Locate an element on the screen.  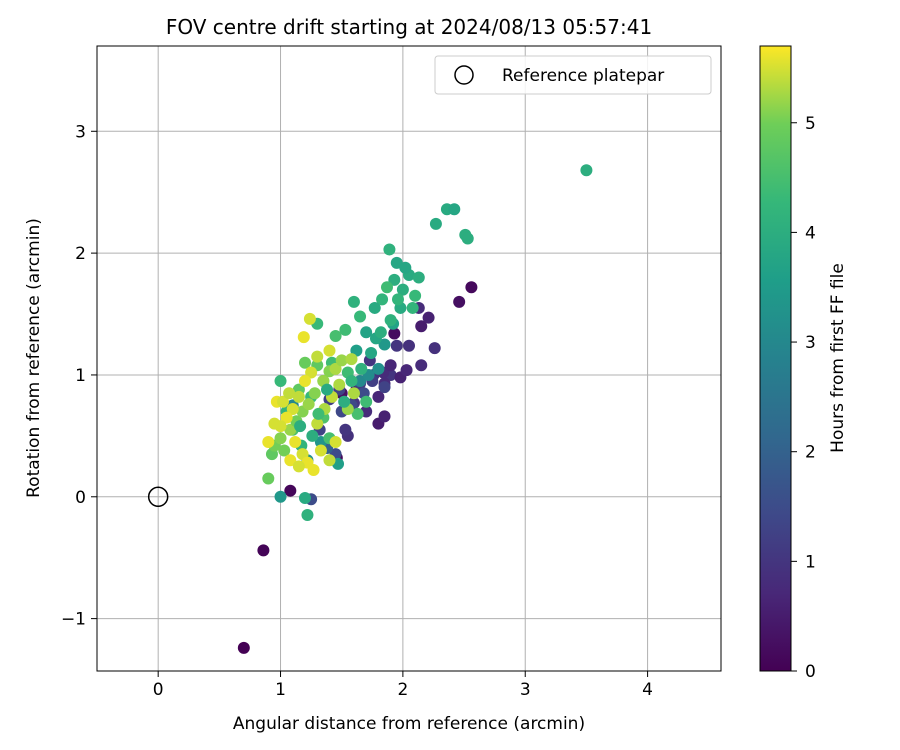
legend-marker is located at coordinates (464, 75).